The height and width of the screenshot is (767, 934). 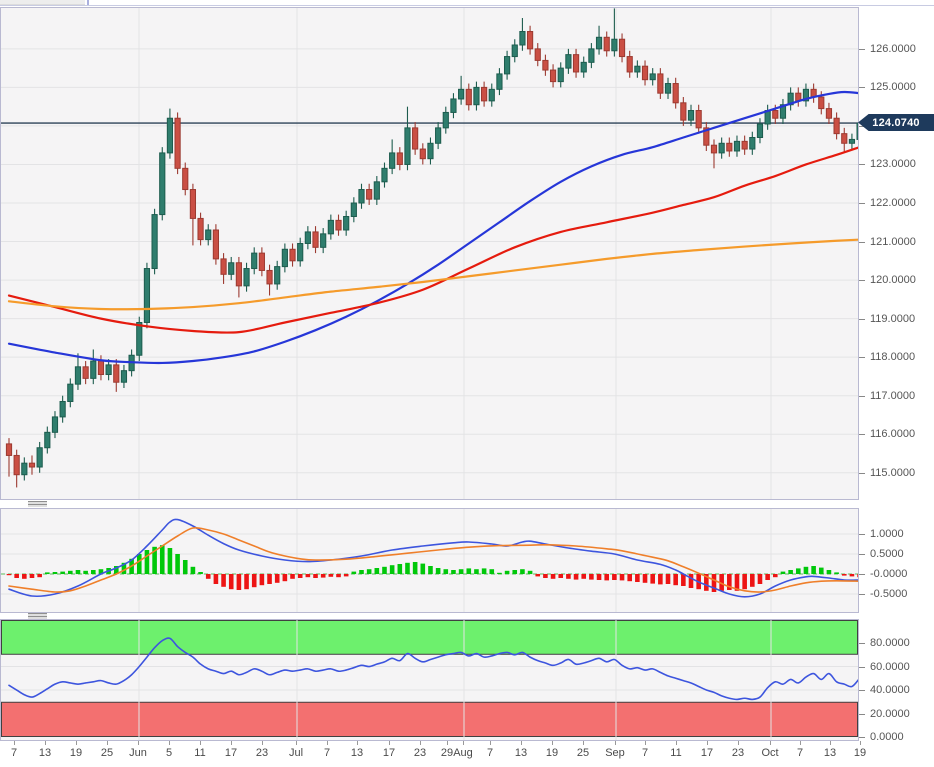 I want to click on x-axis-label: 23, so click(x=738, y=753).